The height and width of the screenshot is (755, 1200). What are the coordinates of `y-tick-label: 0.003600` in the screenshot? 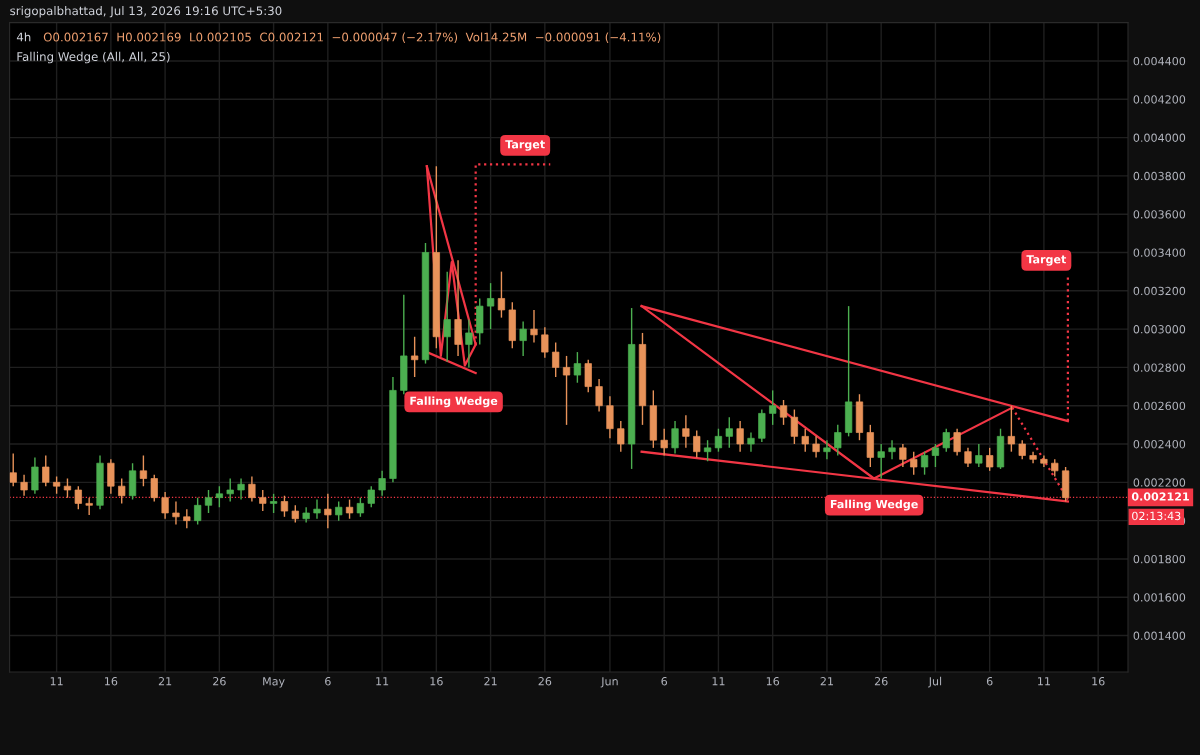 It's located at (1159, 214).